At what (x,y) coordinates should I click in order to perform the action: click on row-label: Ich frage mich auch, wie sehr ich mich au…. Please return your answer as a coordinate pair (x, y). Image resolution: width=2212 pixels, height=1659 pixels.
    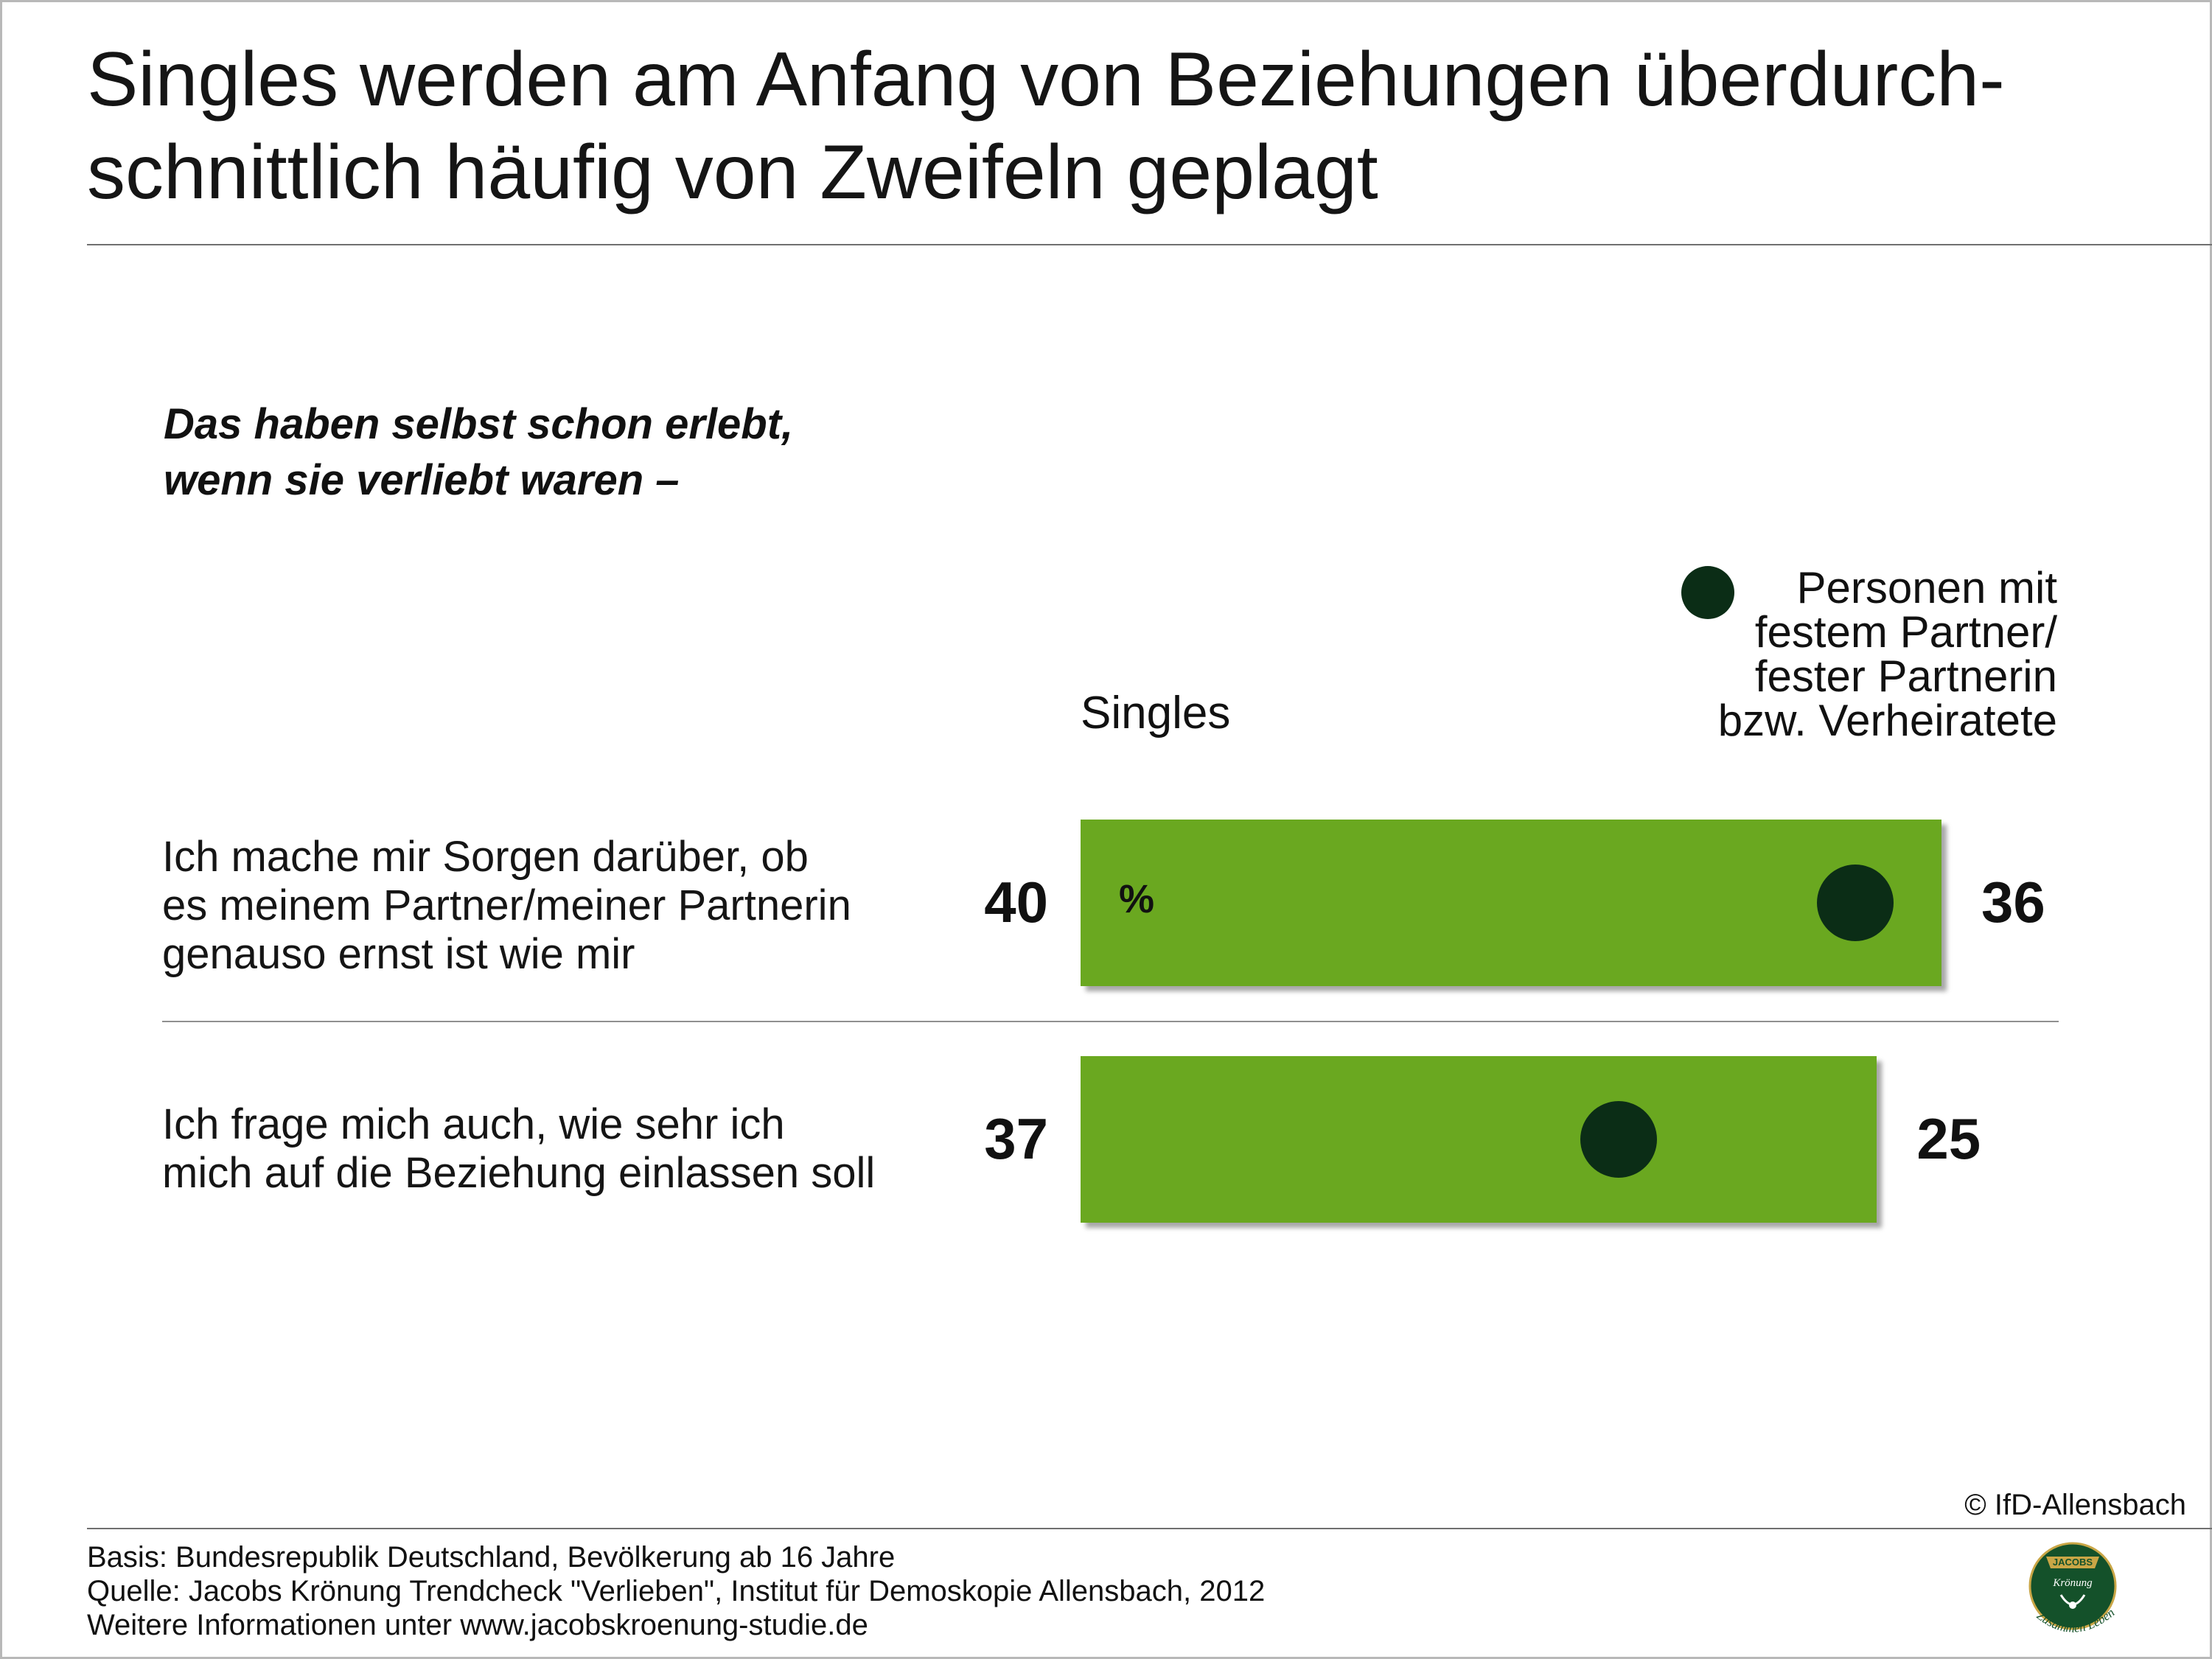
    Looking at the image, I should click on (518, 1149).